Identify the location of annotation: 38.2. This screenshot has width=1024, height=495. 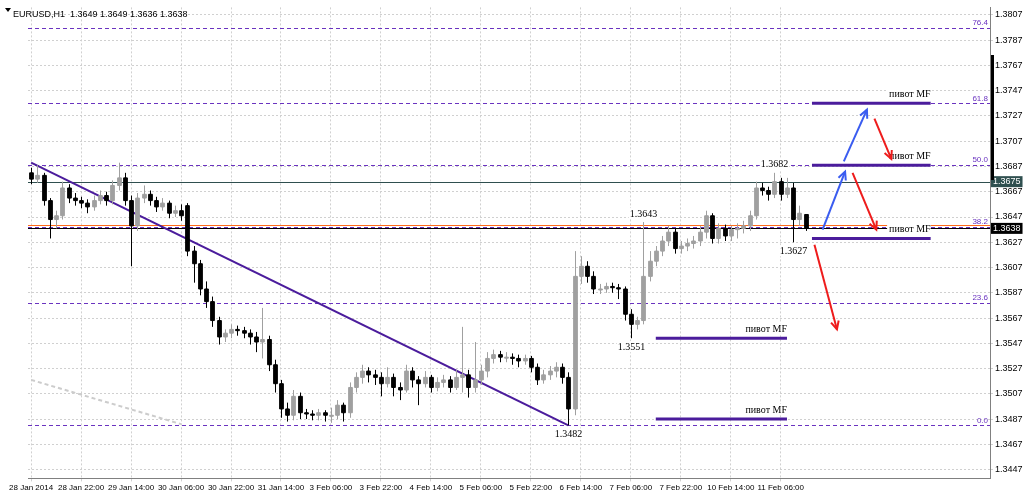
(980, 222).